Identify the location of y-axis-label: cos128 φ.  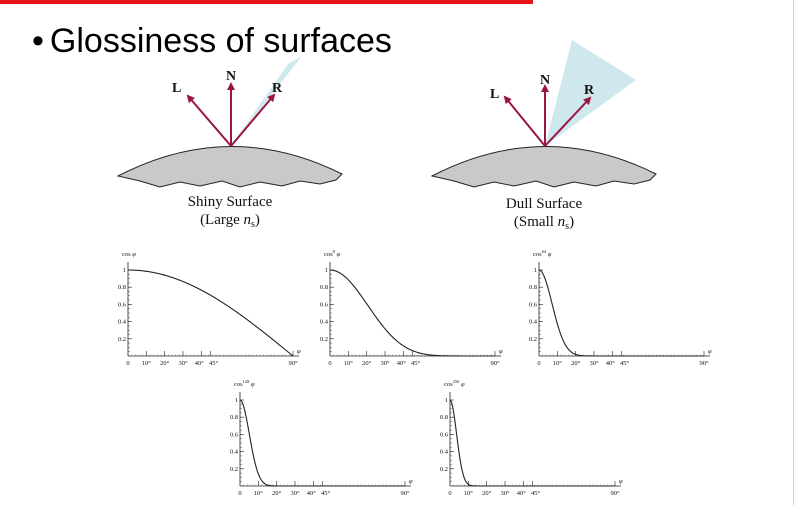
(244, 383).